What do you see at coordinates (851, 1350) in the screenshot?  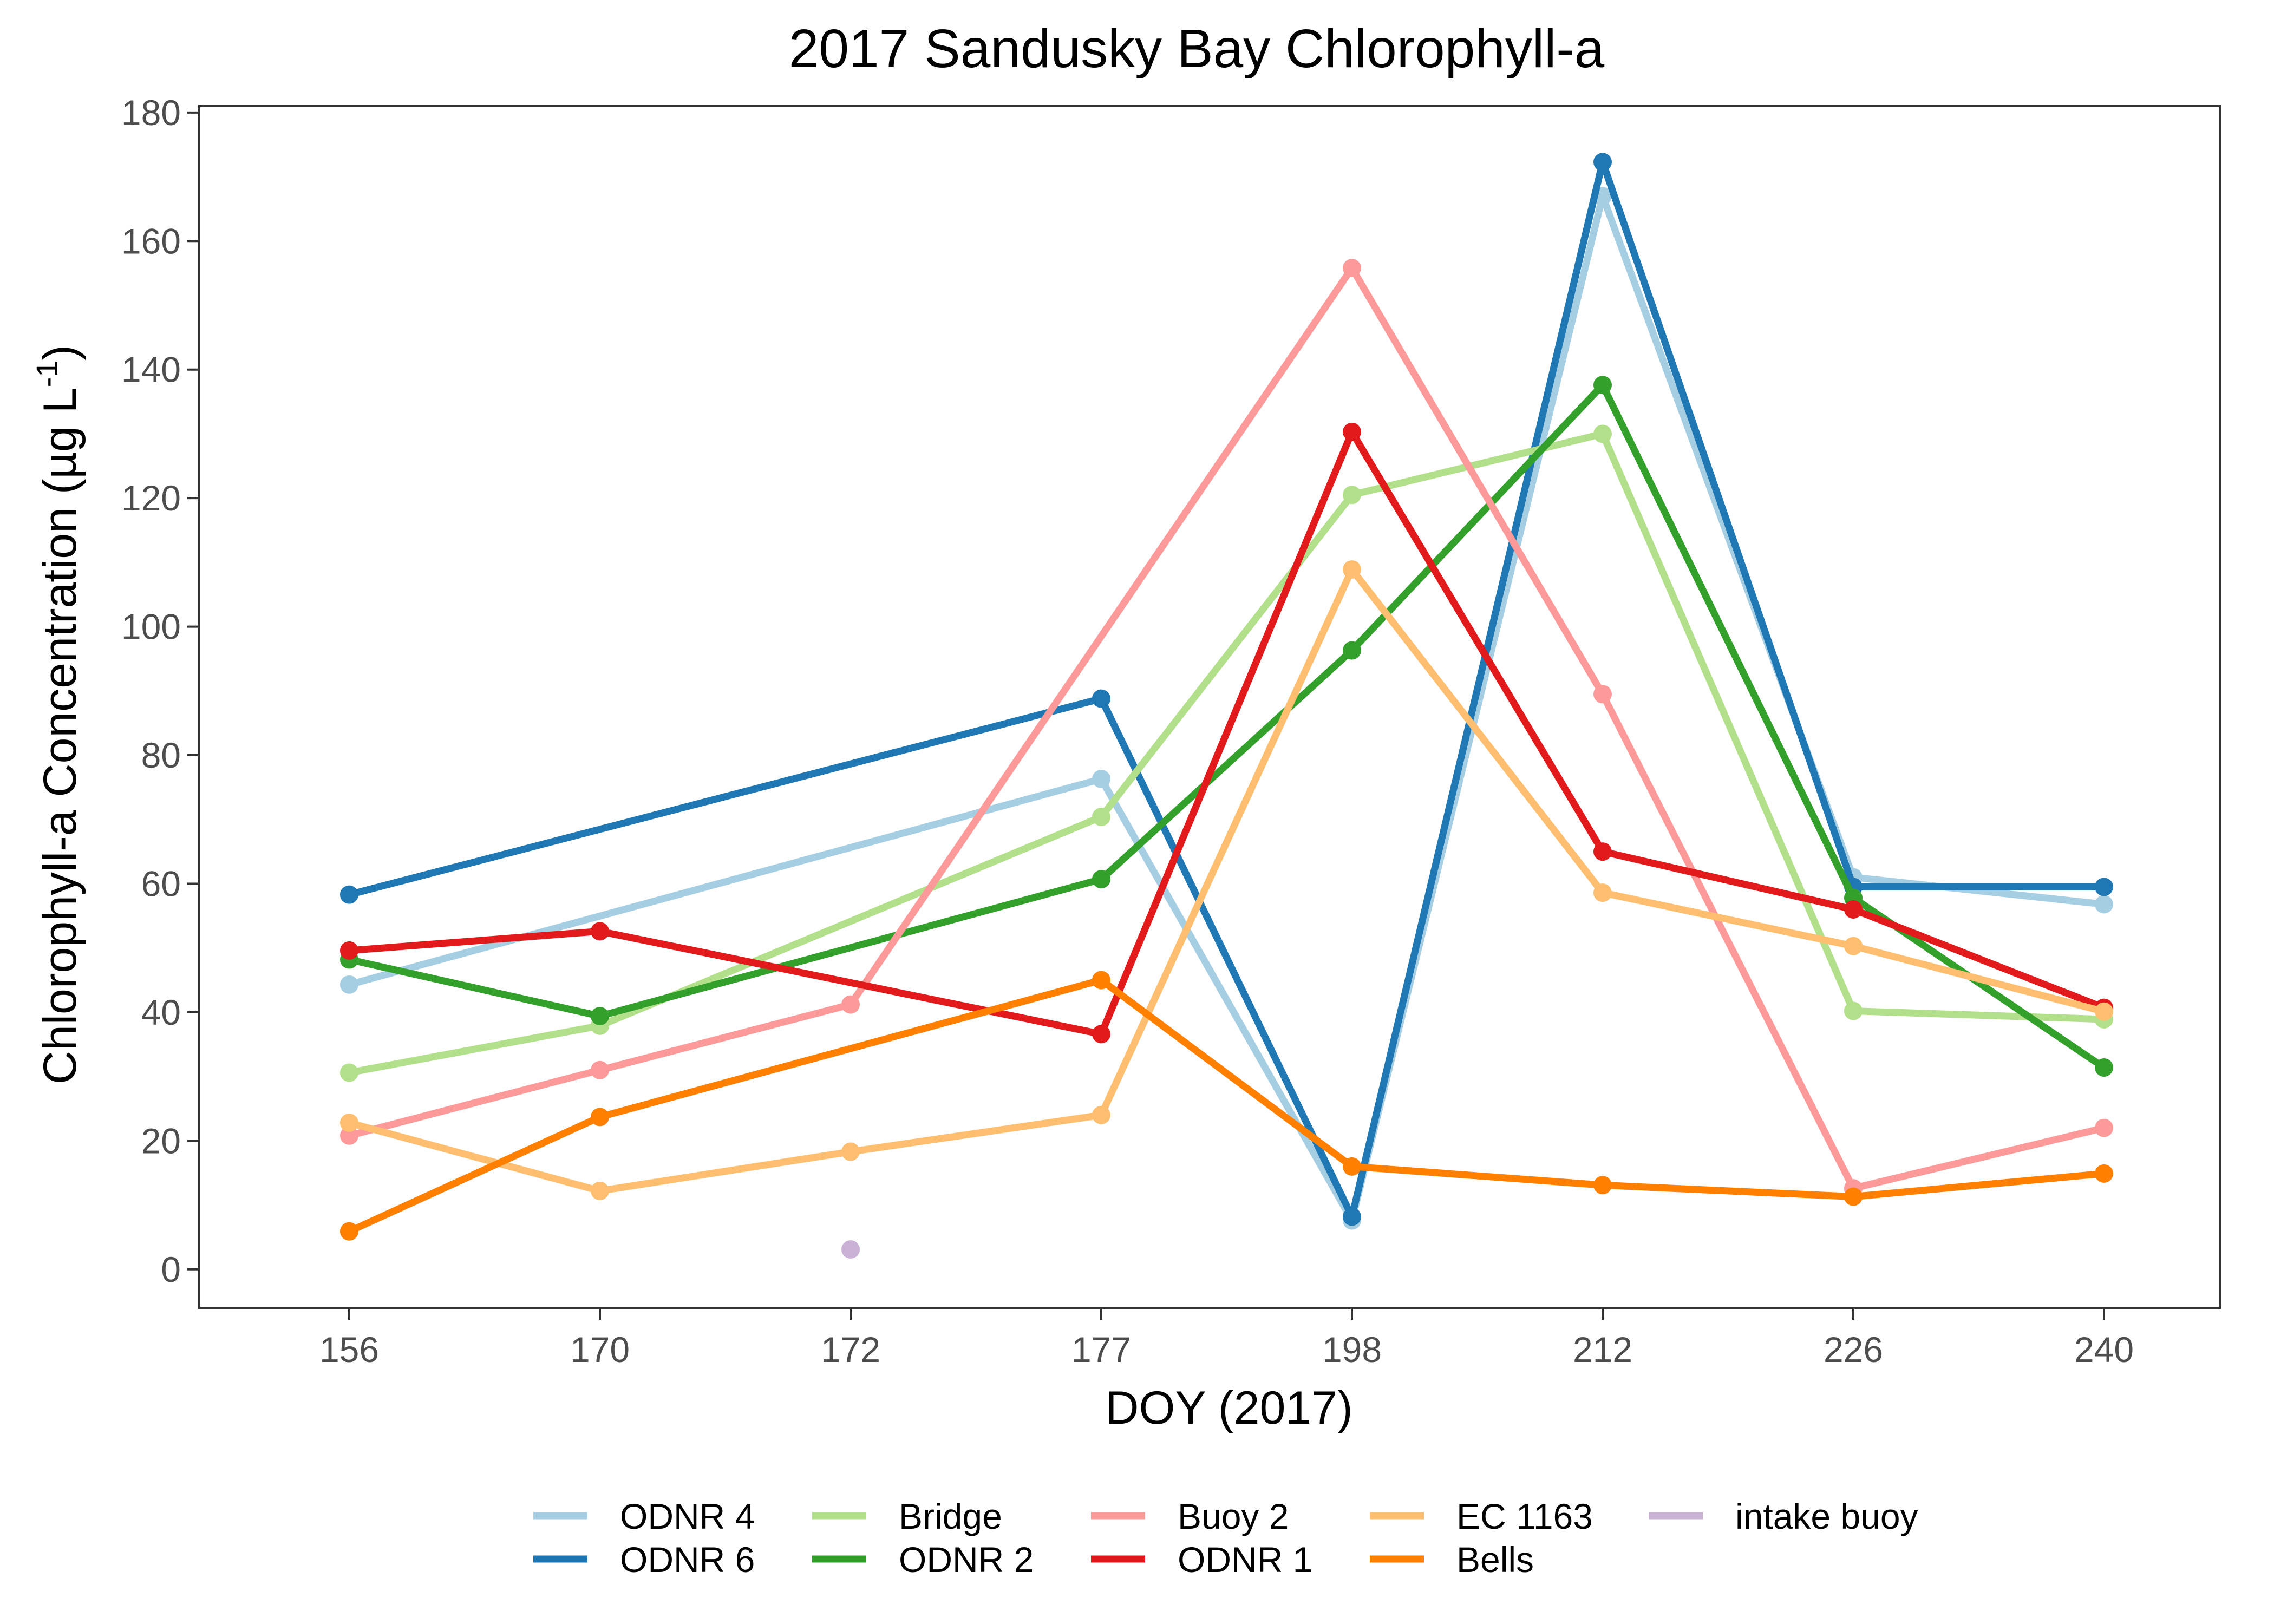 I see `x-tick-label: 172` at bounding box center [851, 1350].